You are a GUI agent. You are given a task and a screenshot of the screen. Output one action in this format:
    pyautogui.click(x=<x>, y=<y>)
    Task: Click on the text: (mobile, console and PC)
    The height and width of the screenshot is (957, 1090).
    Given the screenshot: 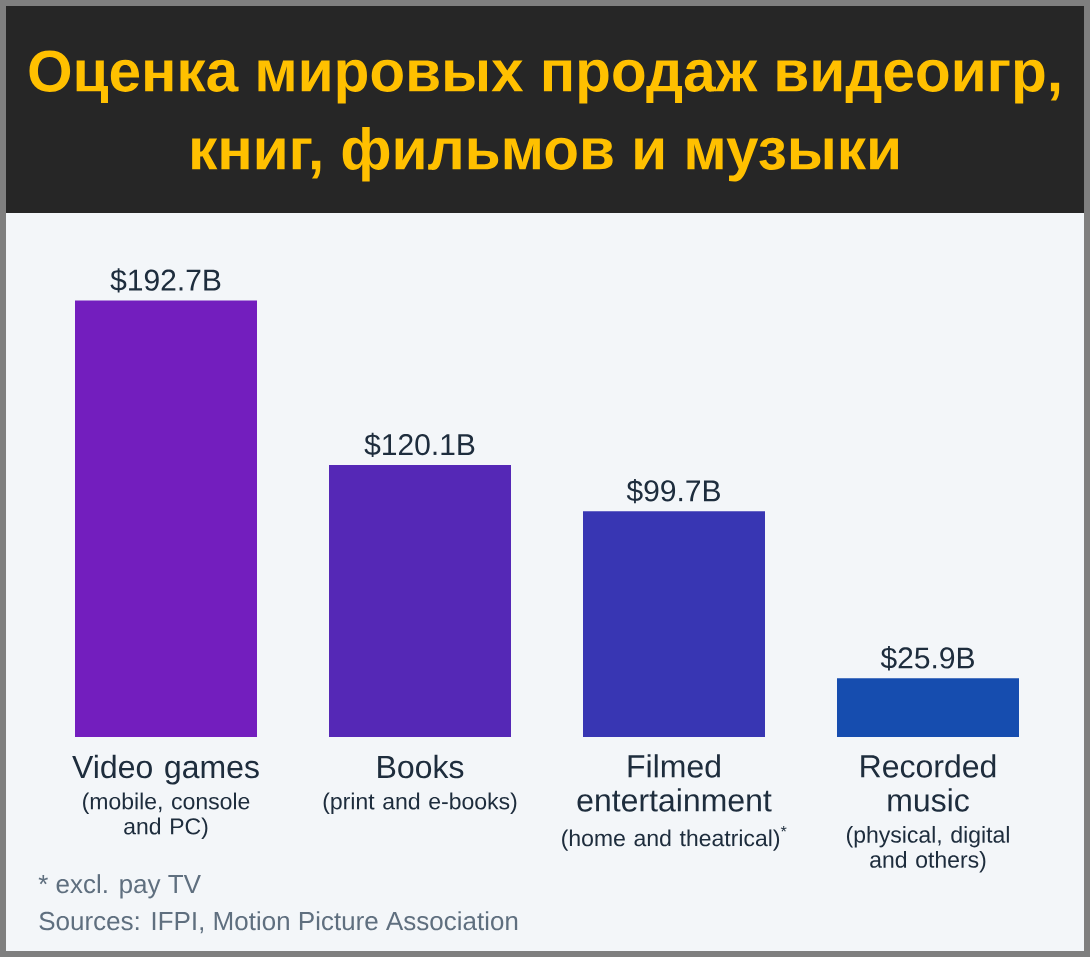 What is the action you would take?
    pyautogui.click(x=166, y=816)
    